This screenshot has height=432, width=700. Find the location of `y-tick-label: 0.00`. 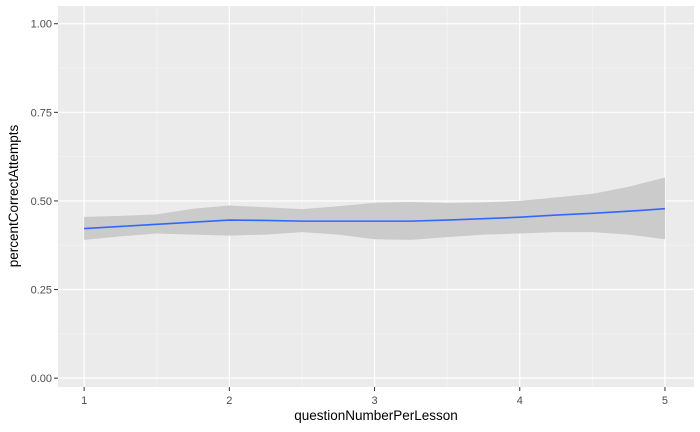

y-tick-label: 0.00 is located at coordinates (41, 379).